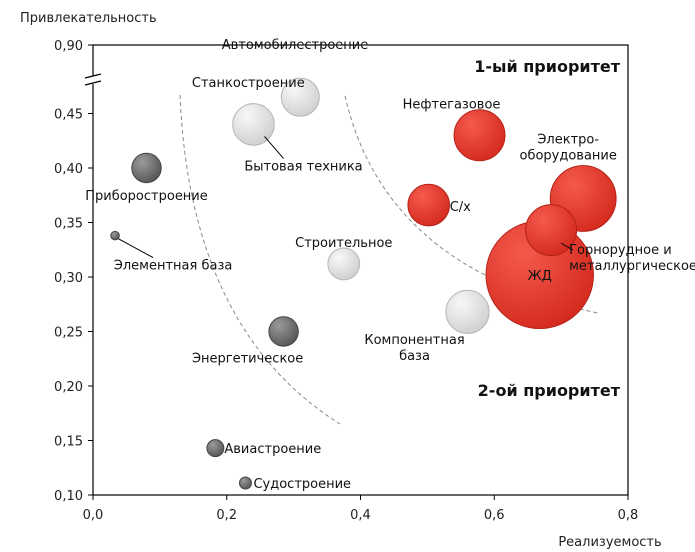 The width and height of the screenshot is (695, 552). I want to click on bubble-label: база, so click(414, 356).